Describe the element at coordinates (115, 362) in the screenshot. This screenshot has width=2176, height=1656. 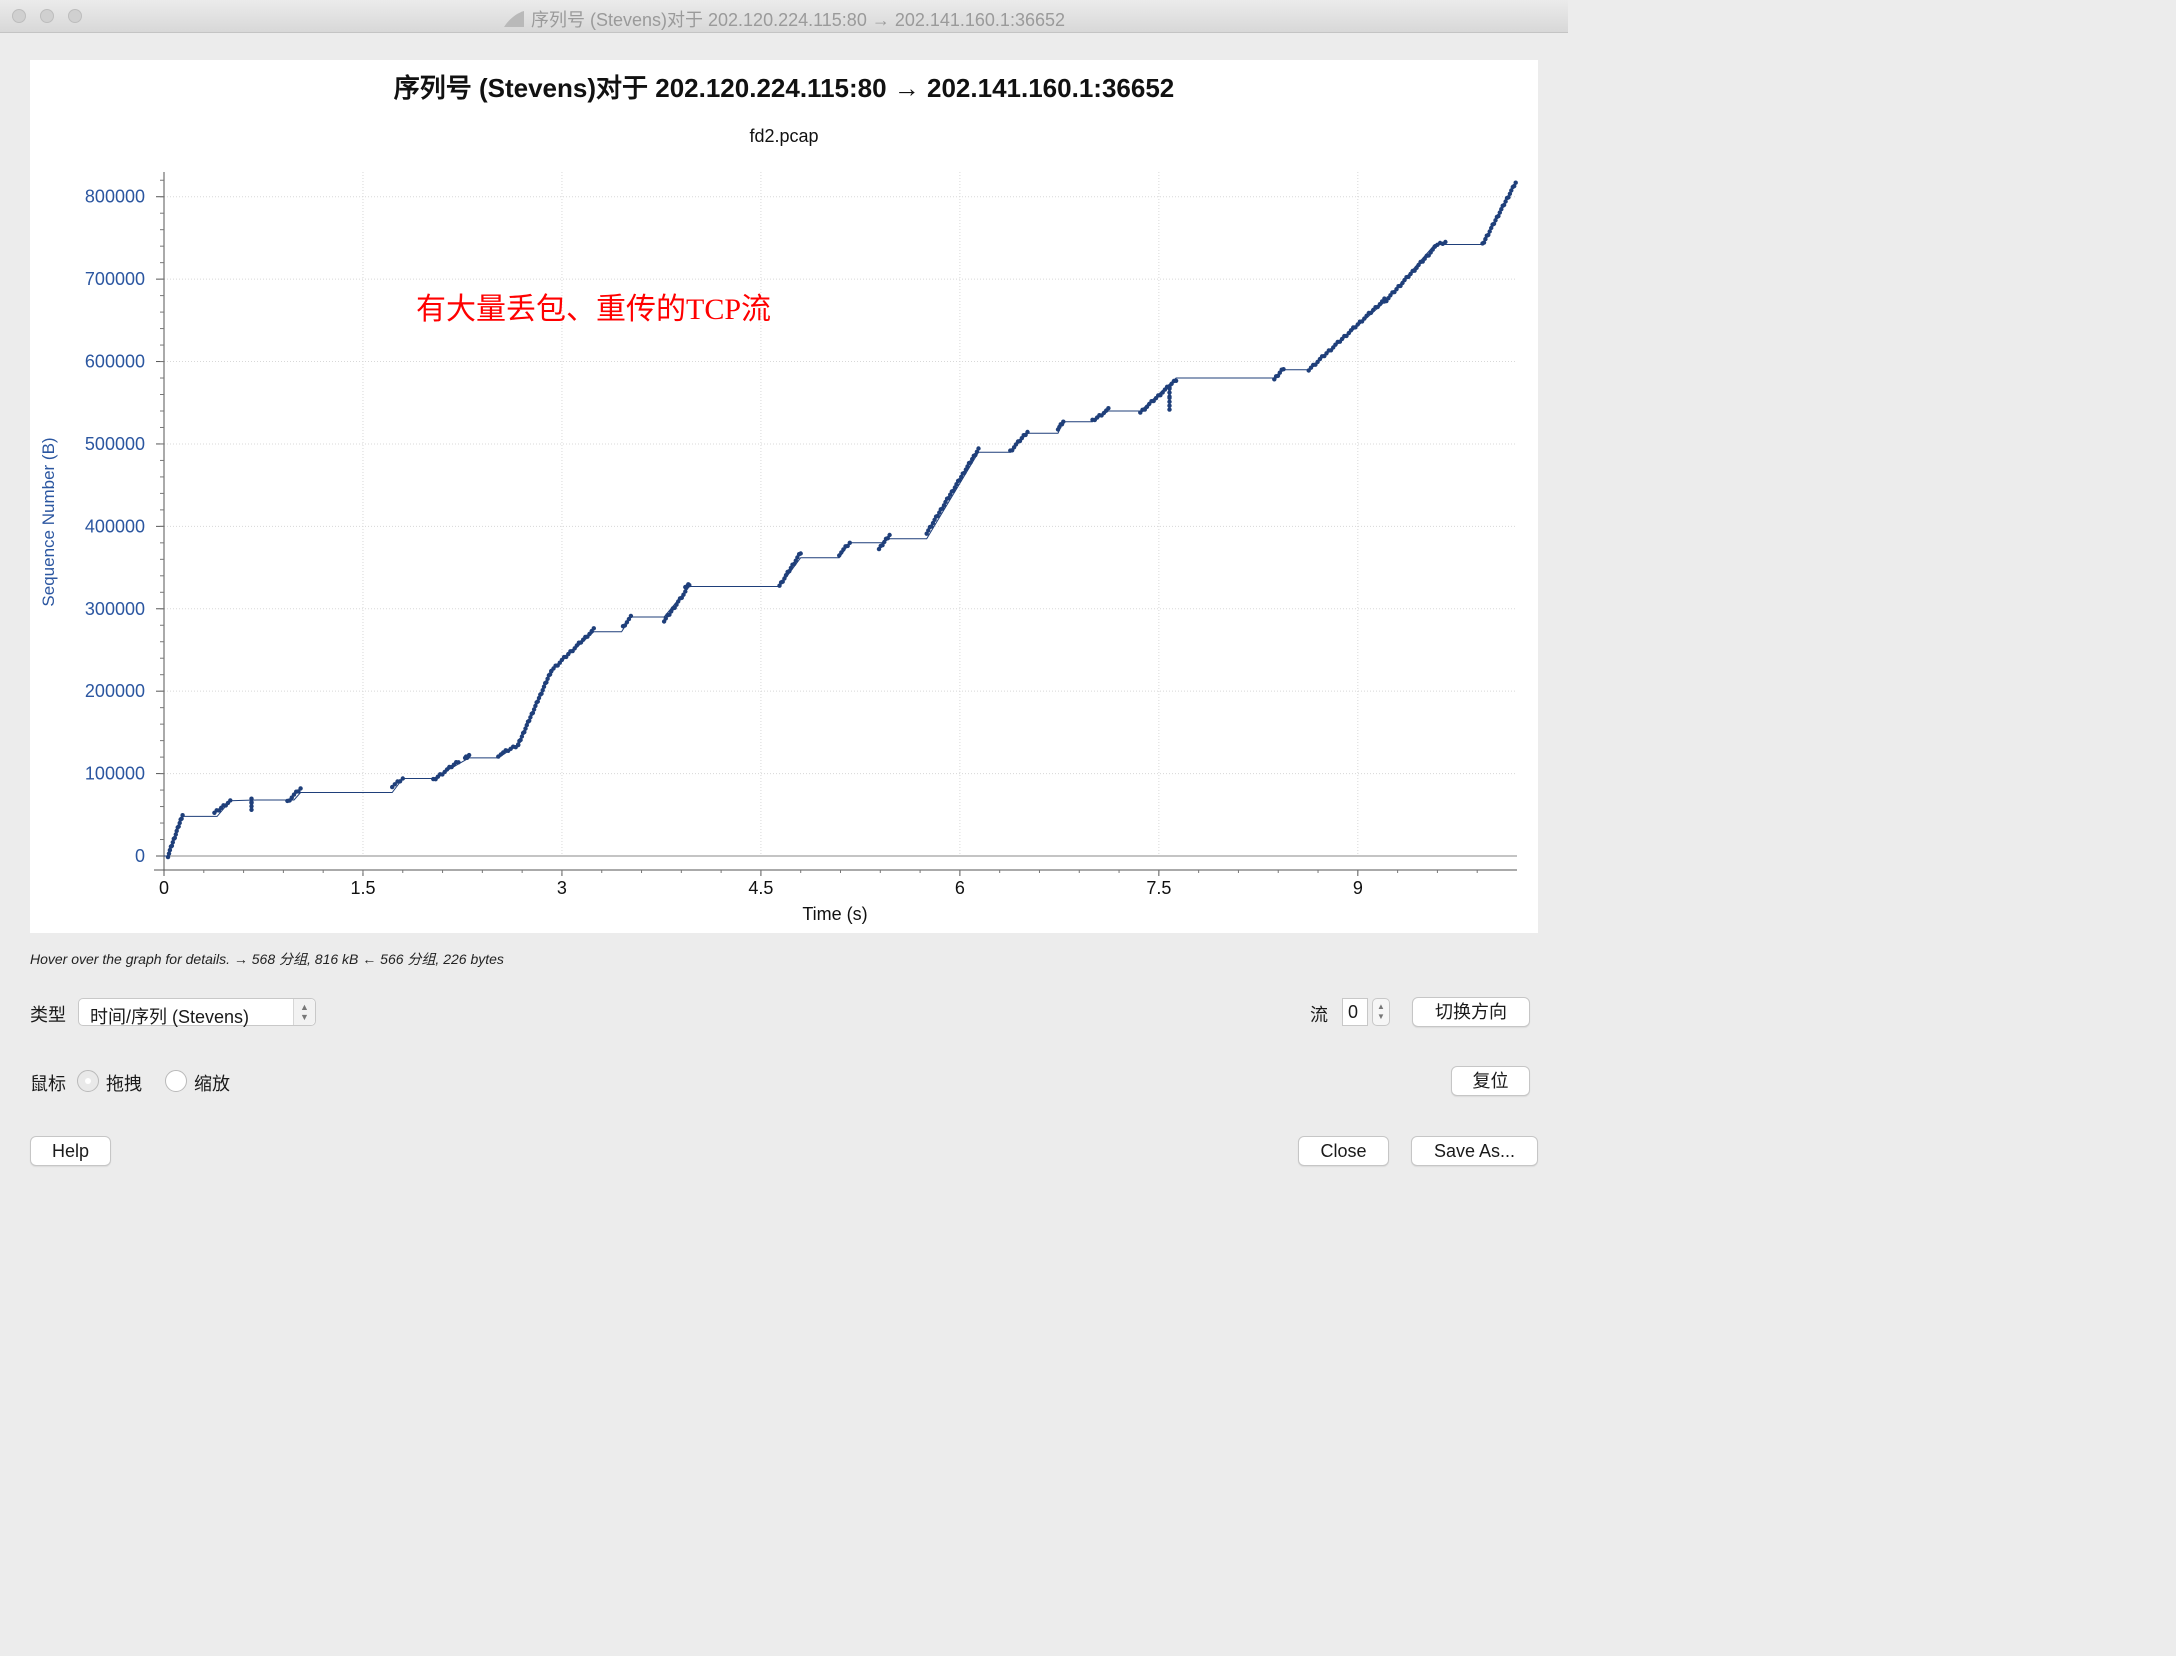
I see `y-tick-label: 600000` at that location.